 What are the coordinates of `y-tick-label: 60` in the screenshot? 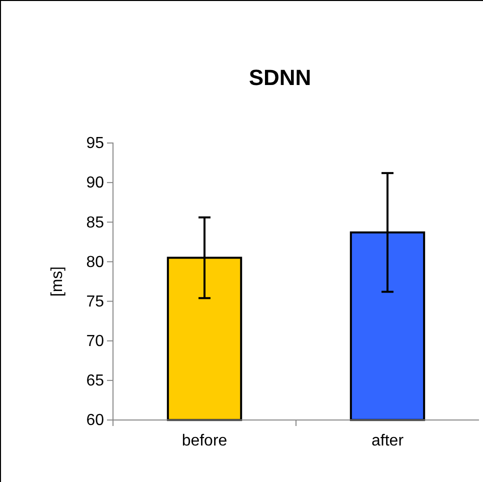 It's located at (95, 421).